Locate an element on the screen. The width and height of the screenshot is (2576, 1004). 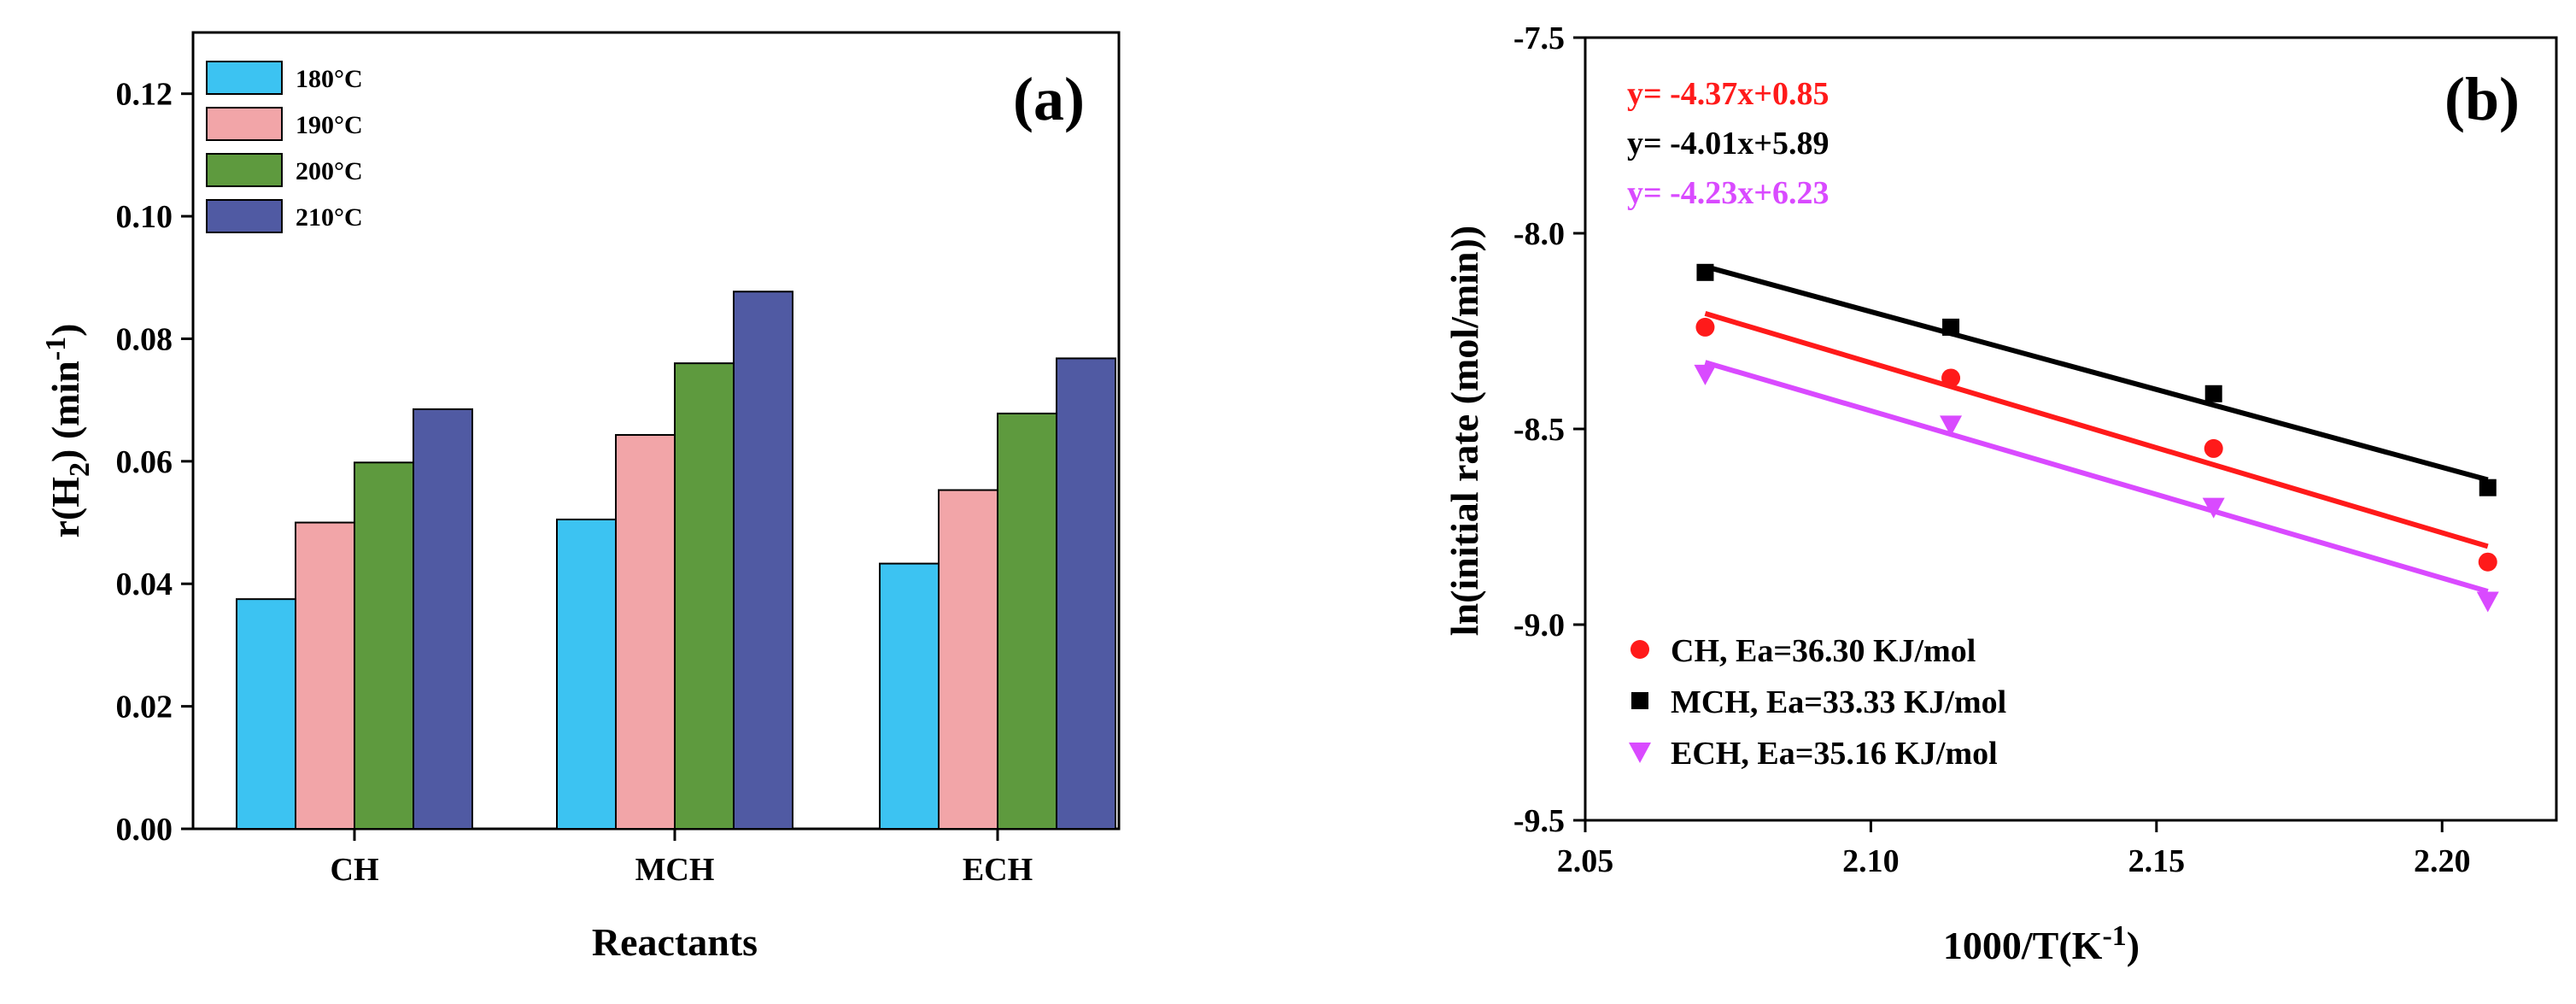
legend-label: 190°C is located at coordinates (329, 125).